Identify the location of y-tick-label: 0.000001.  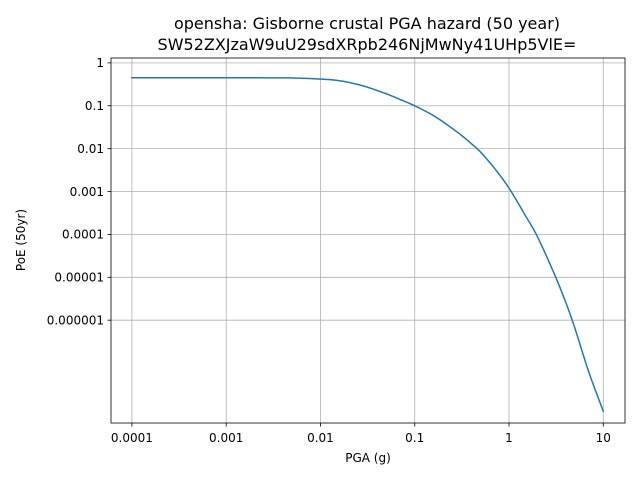
(75, 320).